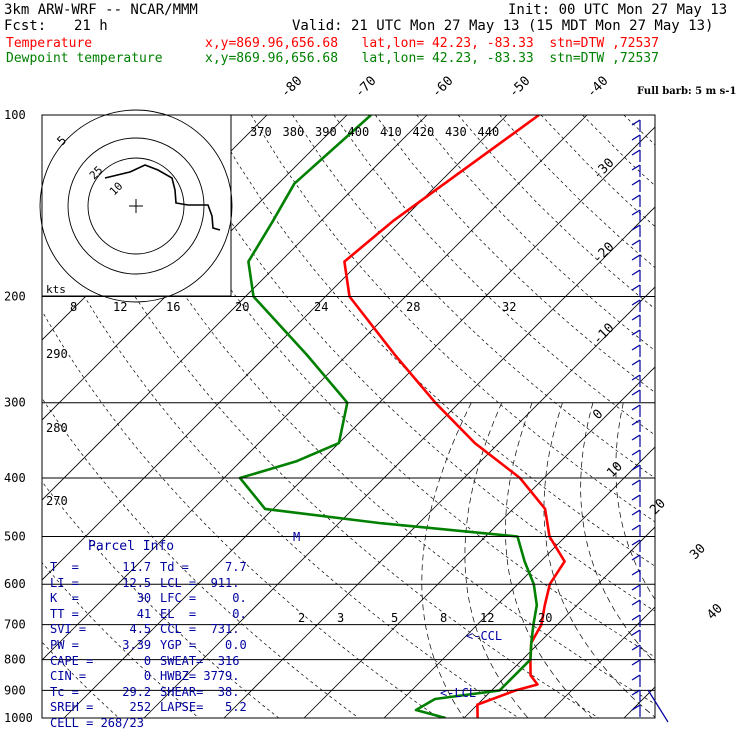  I want to click on hodo-speed-tick: 12, so click(120, 307).